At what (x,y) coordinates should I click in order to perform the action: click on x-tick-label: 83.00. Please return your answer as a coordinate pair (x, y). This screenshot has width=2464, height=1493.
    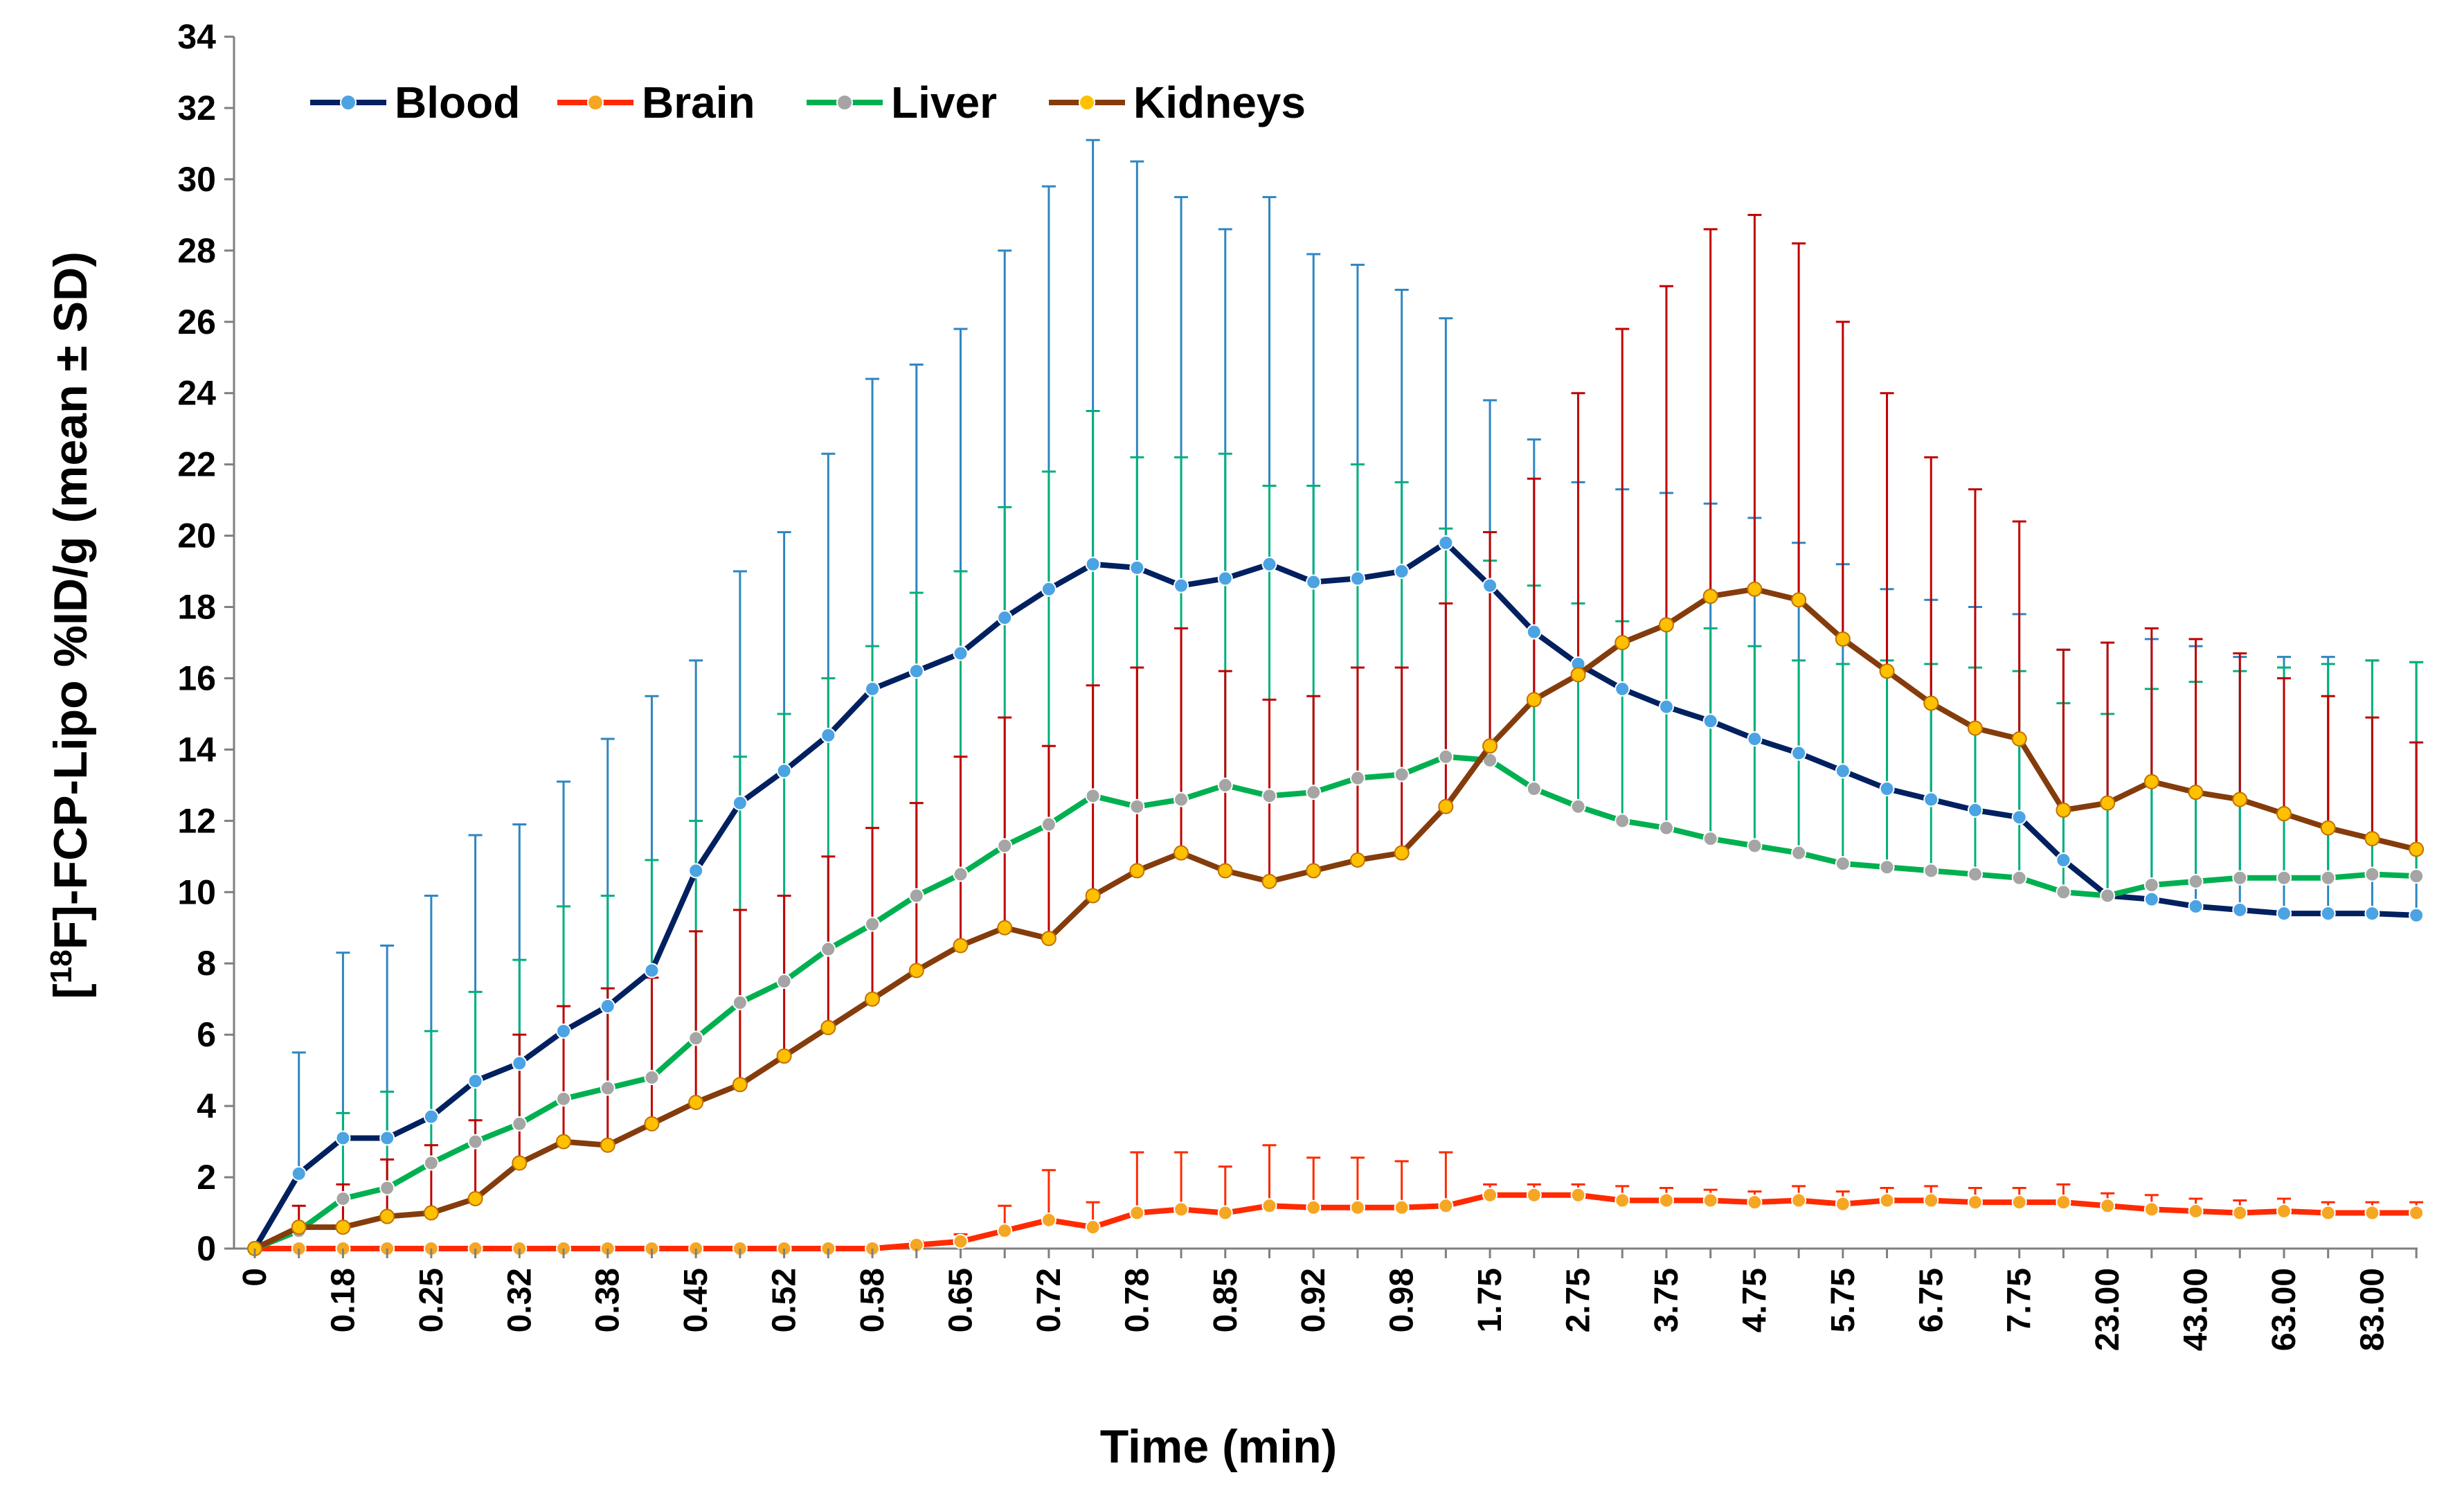
    Looking at the image, I should click on (2372, 1309).